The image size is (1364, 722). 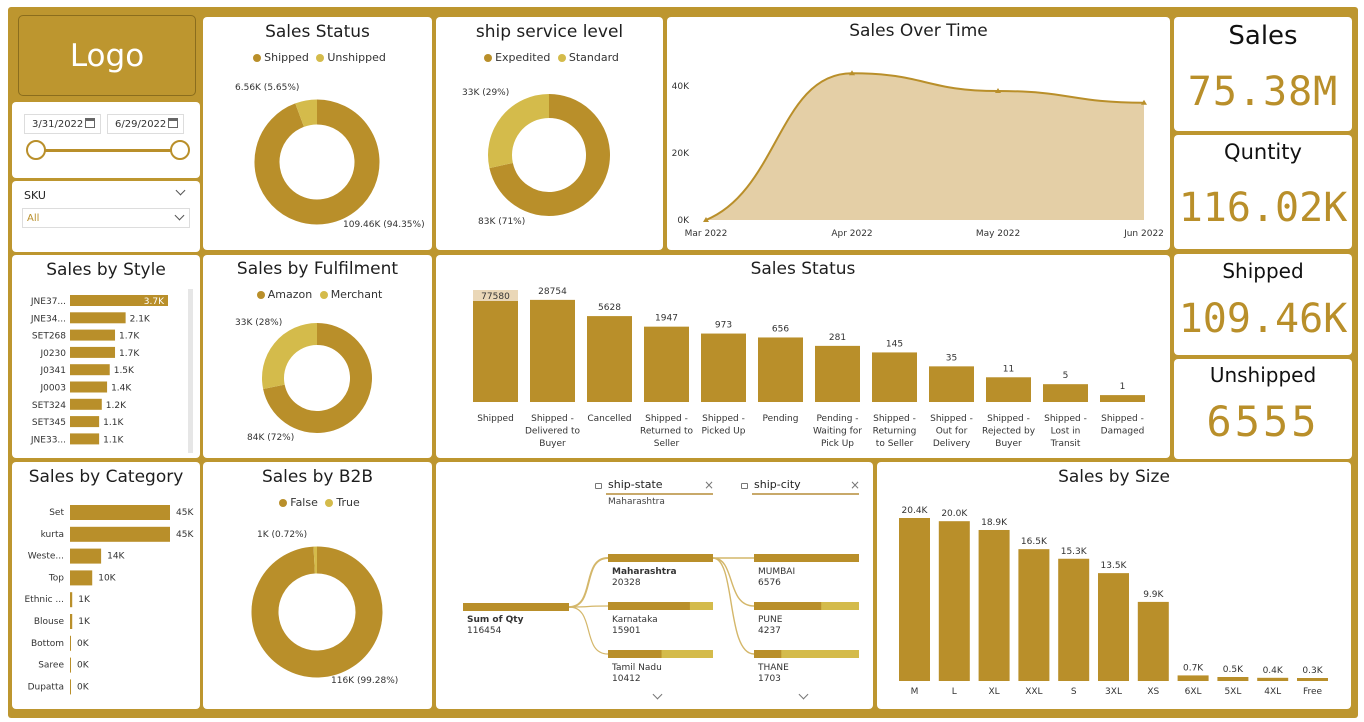 I want to click on category-label: S, so click(x=1074, y=692).